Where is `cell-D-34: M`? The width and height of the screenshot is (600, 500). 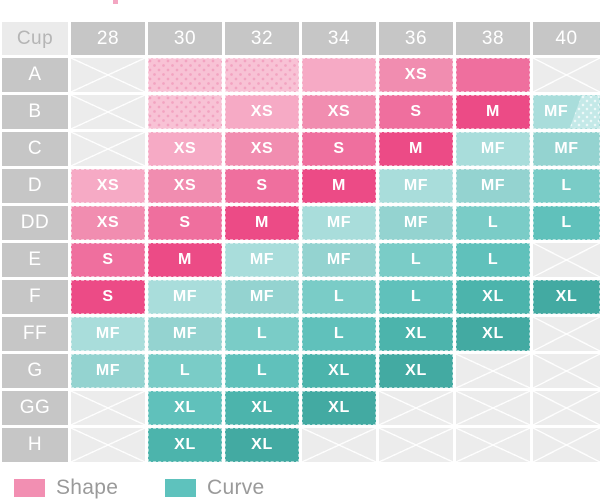 cell-D-34: M is located at coordinates (339, 186).